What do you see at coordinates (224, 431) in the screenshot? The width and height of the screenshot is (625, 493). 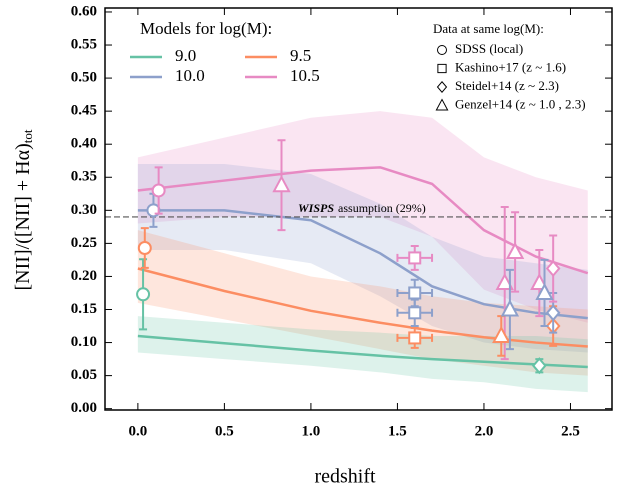 I see `x-tick-label: 0.5` at bounding box center [224, 431].